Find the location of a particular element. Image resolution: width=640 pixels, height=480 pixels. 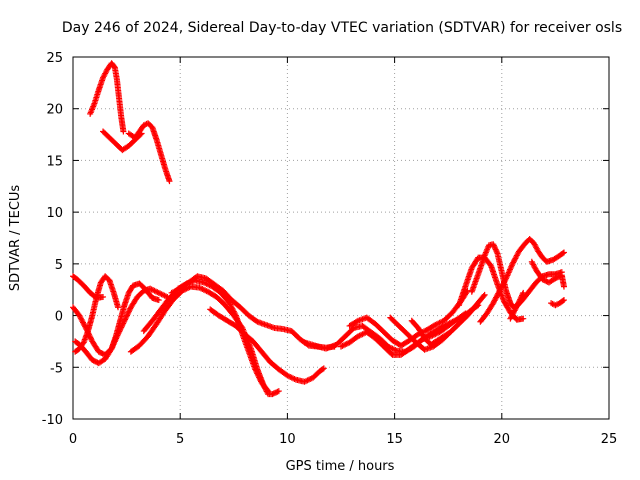

x-tick-label: 0 is located at coordinates (73, 439).